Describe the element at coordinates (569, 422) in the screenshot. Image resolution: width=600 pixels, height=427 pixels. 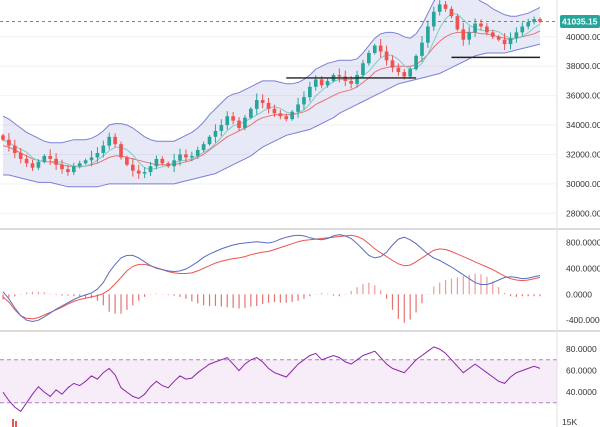
I see `volume-axis-label: 15K` at that location.